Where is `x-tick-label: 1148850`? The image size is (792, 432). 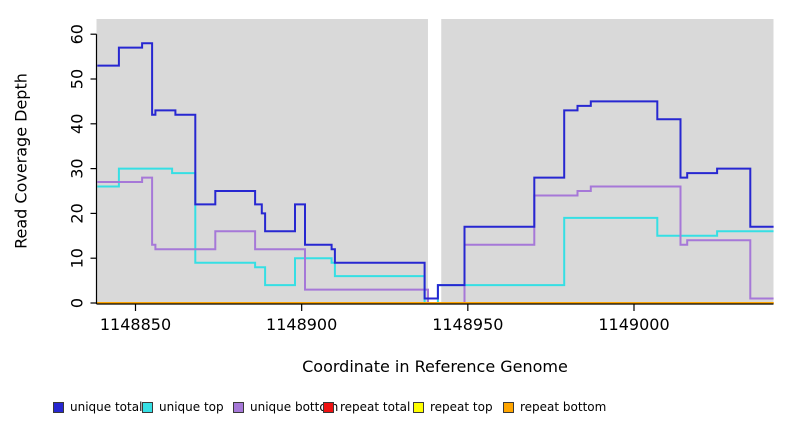 x-tick-label: 1148850 is located at coordinates (135, 324).